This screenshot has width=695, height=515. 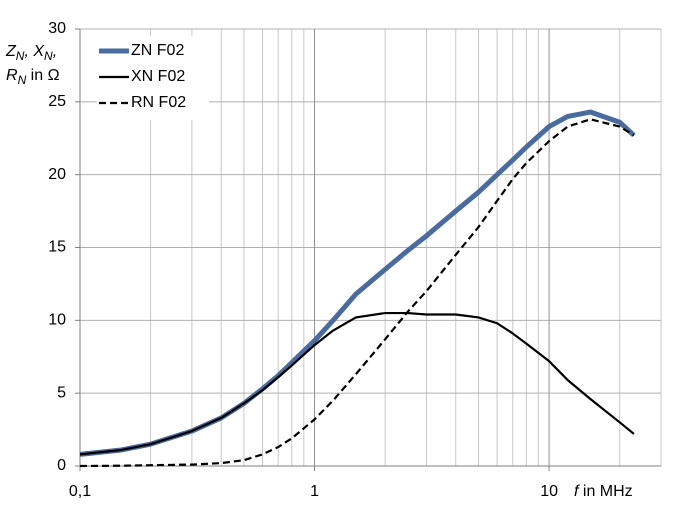 I want to click on label-part: R, so click(x=12, y=75).